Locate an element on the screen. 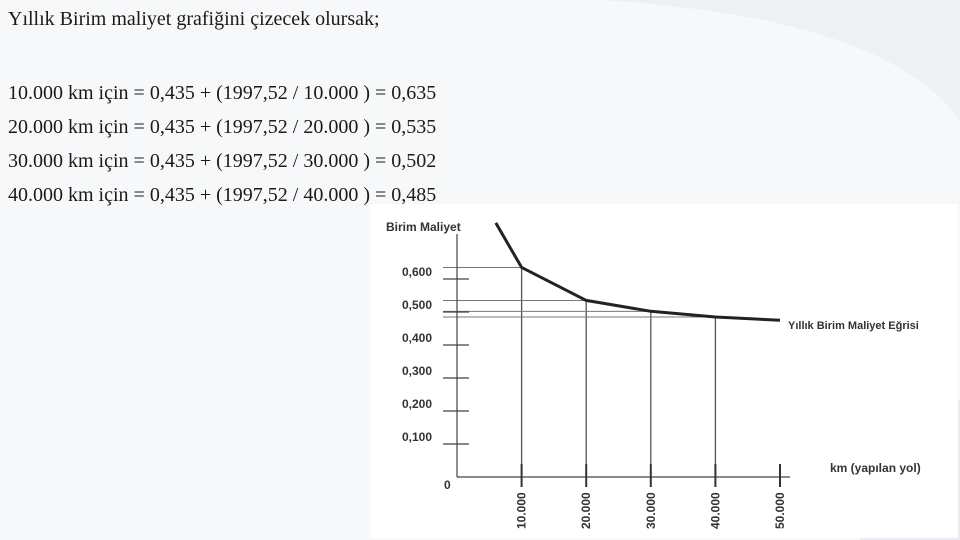 This screenshot has width=960, height=540. y-tick-label-0: 0,600 is located at coordinates (417, 272).